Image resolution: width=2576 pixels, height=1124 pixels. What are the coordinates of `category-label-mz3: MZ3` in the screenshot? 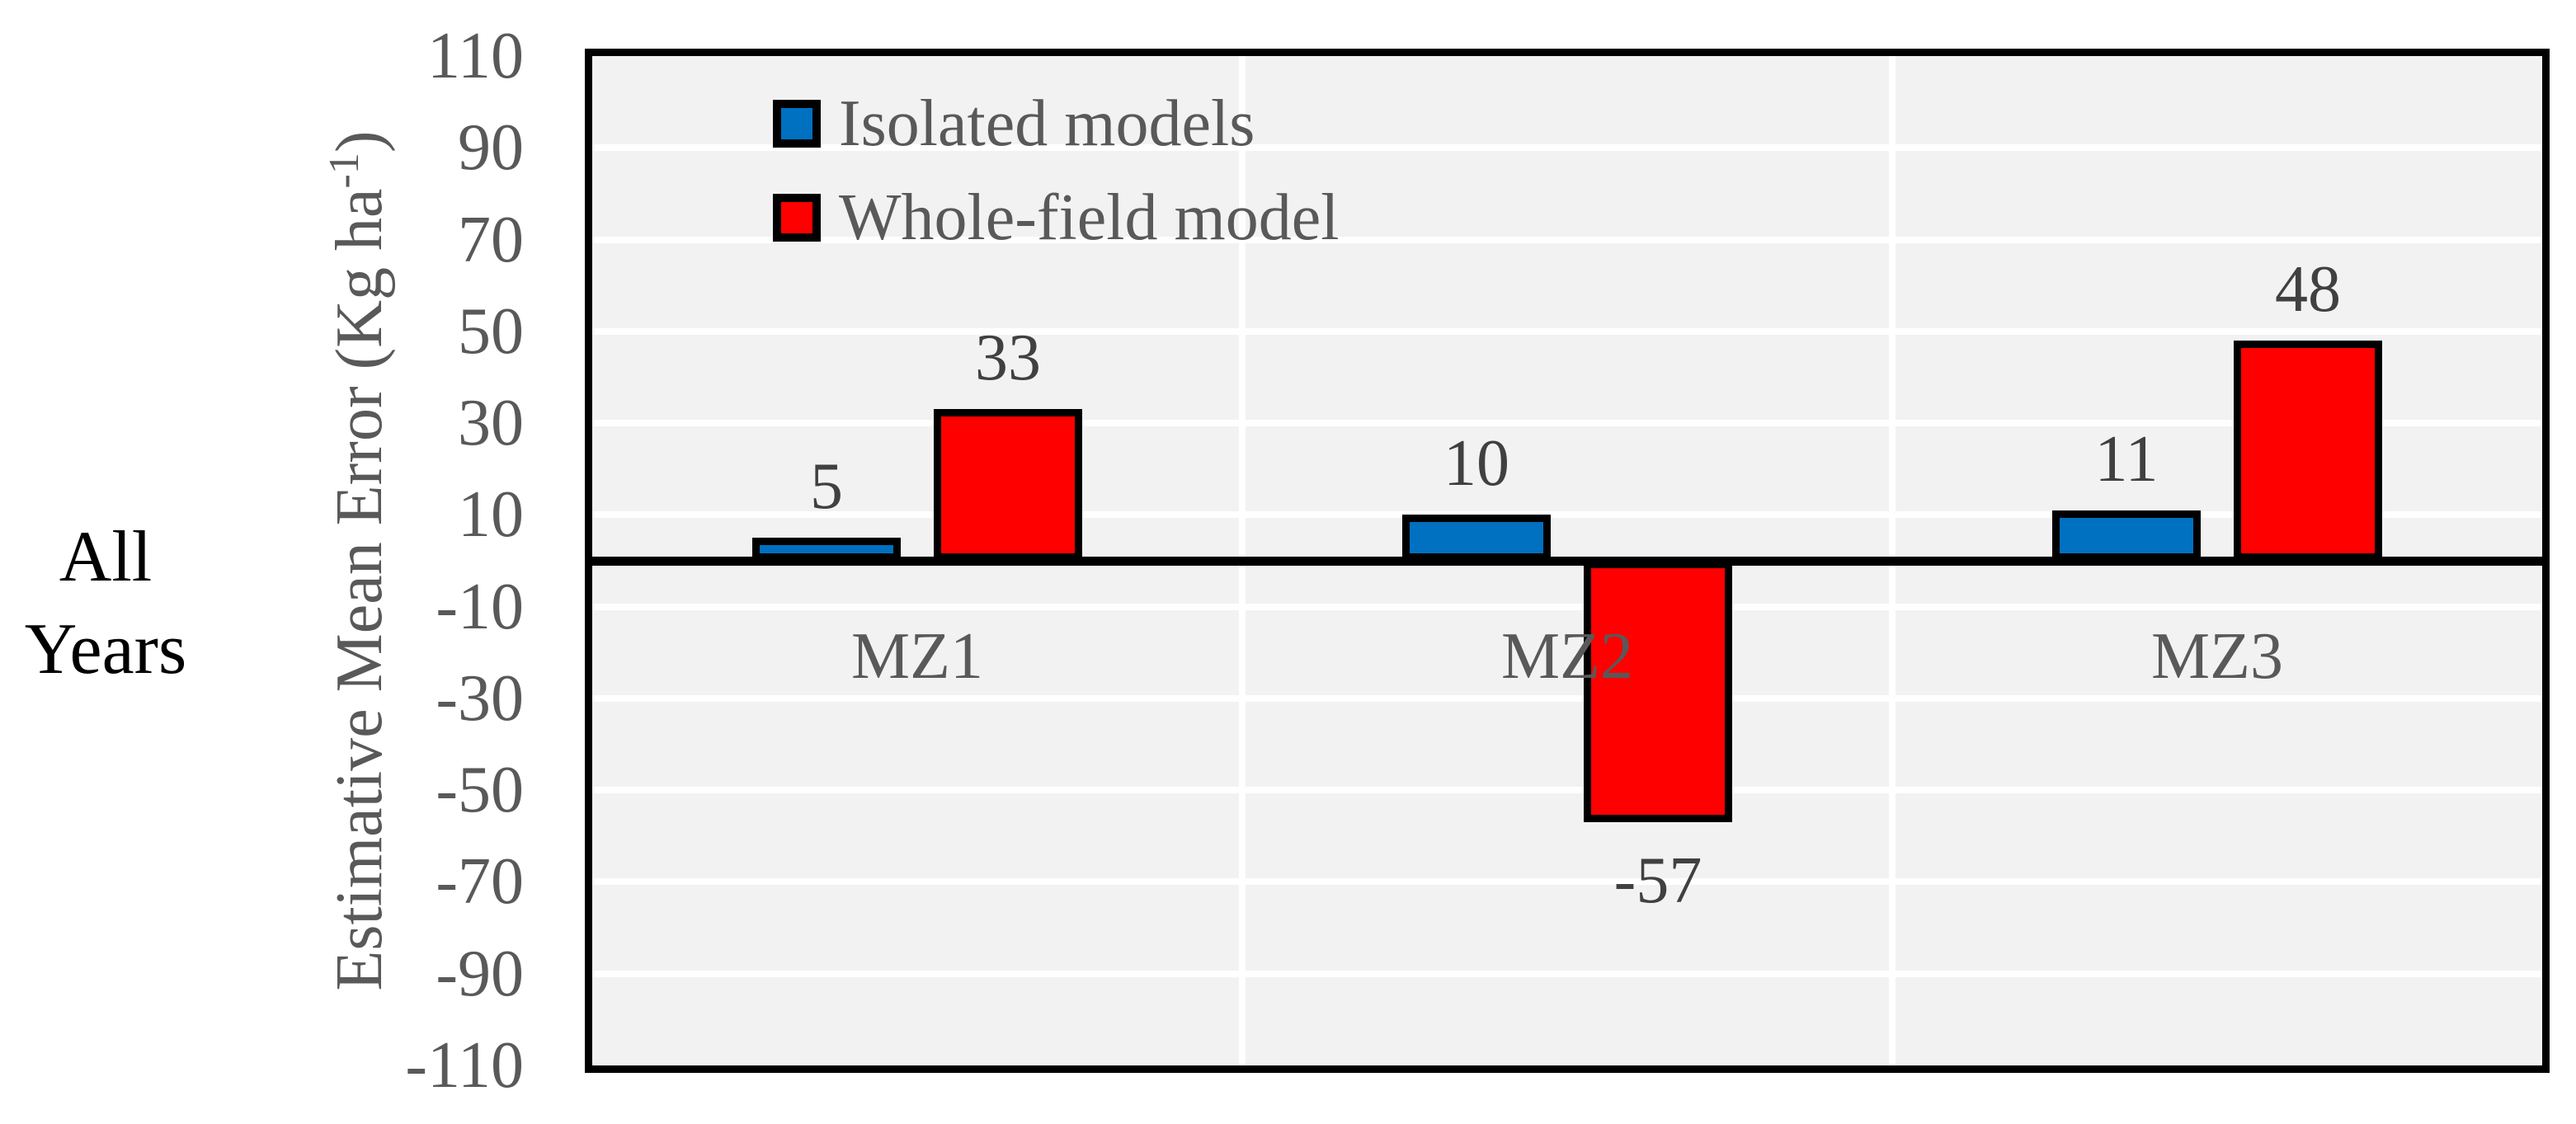 It's located at (2217, 656).